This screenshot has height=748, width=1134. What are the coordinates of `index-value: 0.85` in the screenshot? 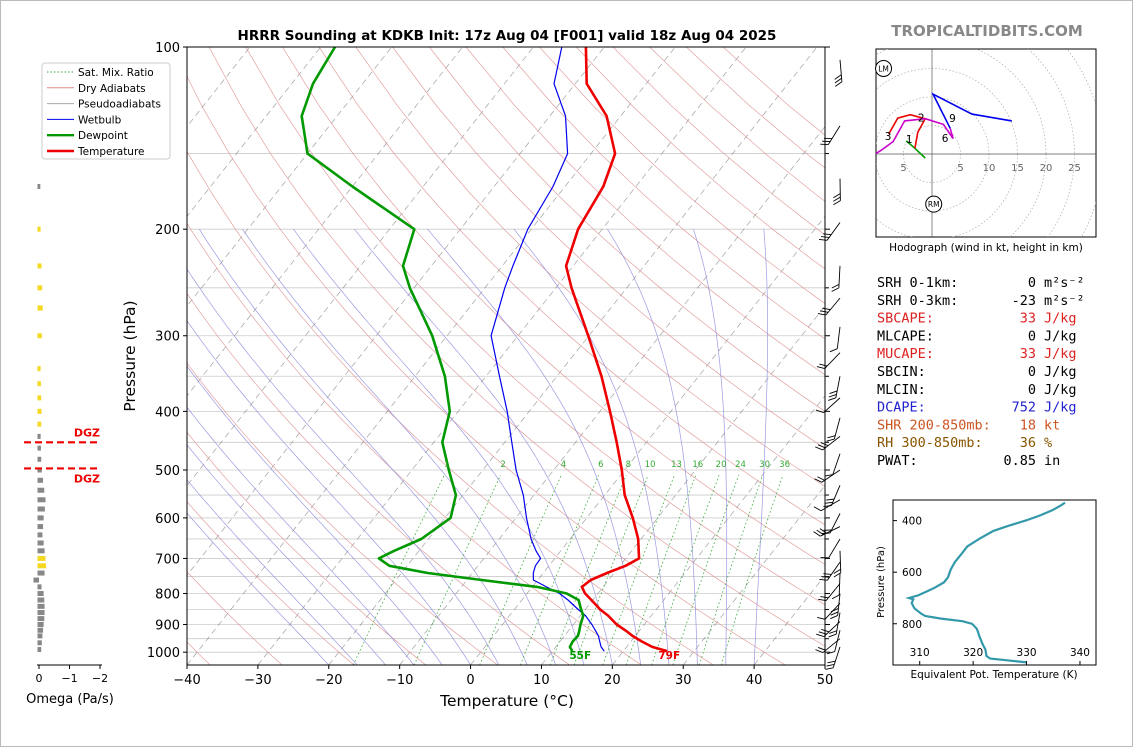 It's located at (1019, 461).